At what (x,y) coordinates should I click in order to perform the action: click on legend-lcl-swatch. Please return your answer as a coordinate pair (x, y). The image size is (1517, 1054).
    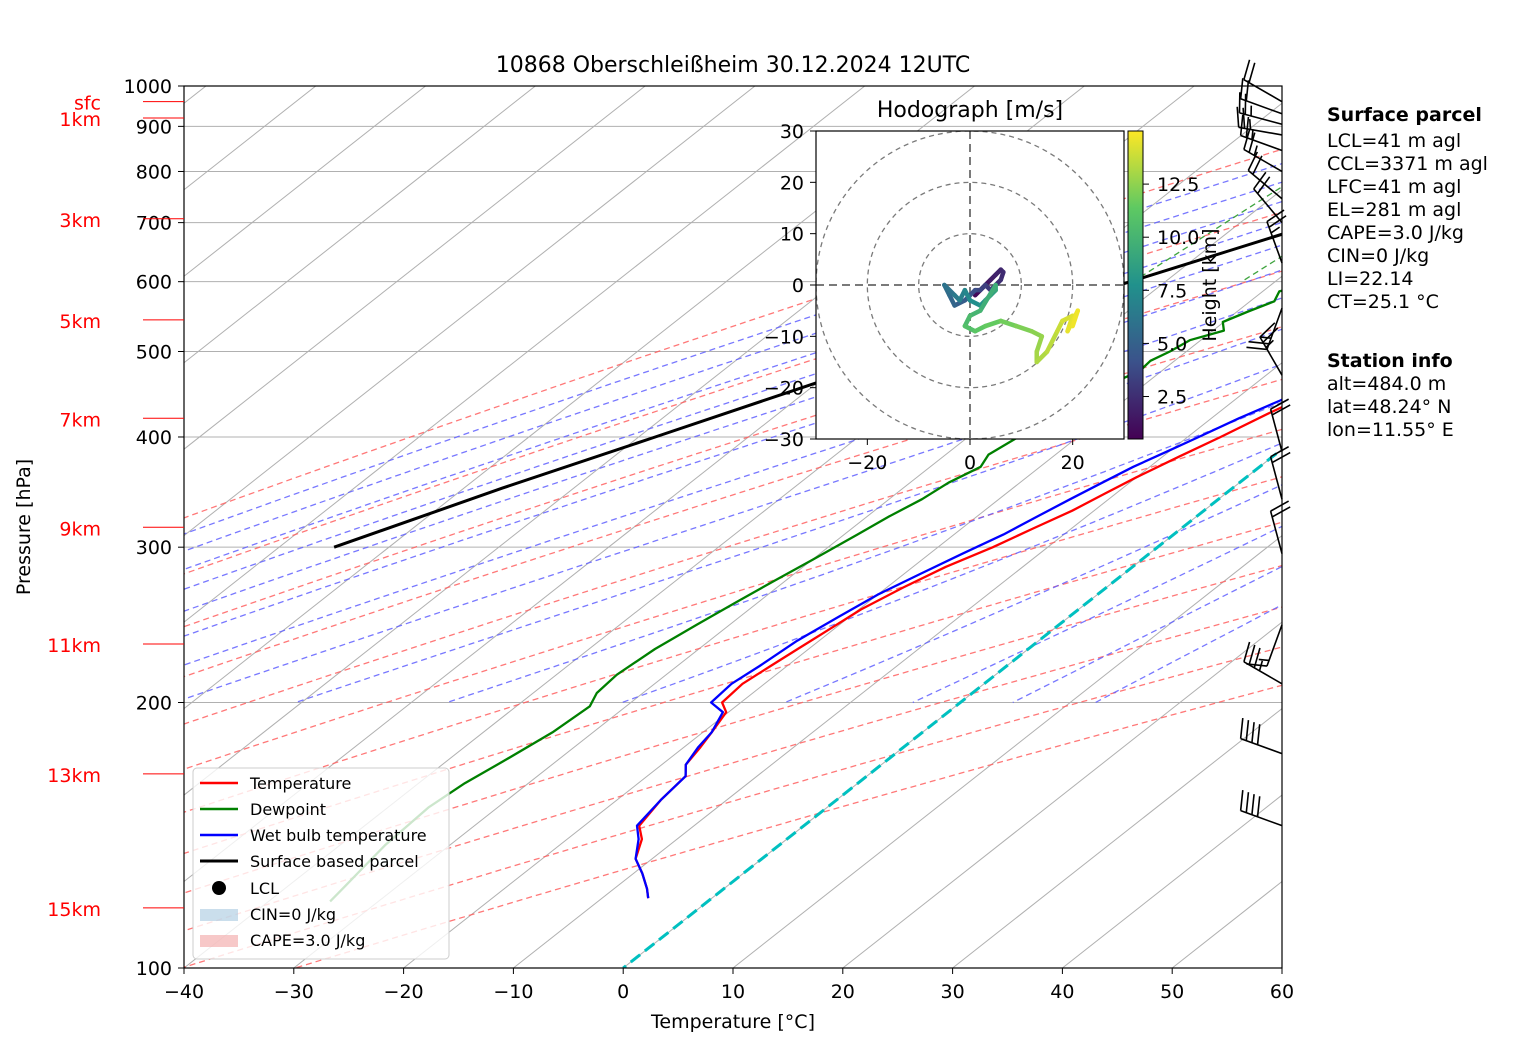
    Looking at the image, I should click on (219, 888).